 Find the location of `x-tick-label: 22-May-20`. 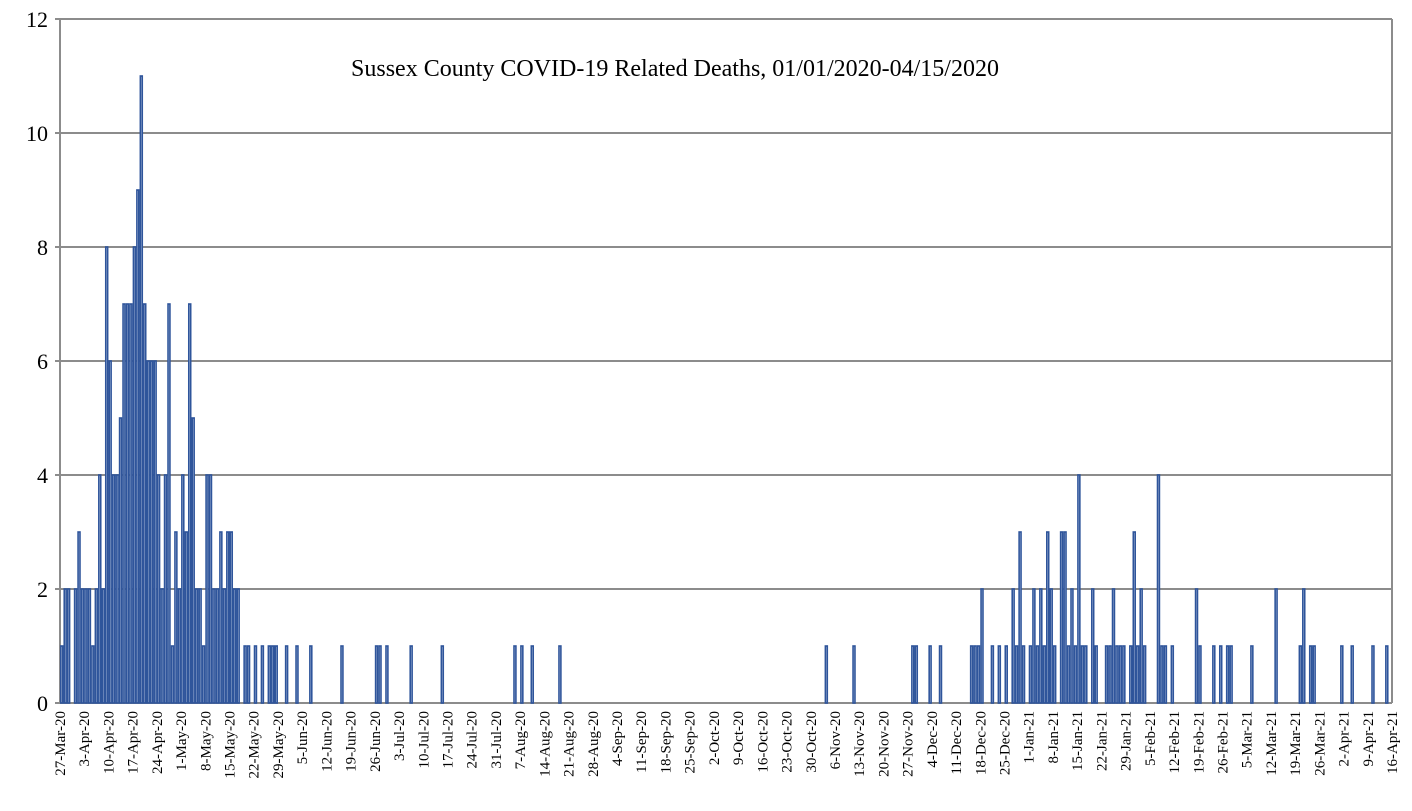

x-tick-label: 22-May-20 is located at coordinates (255, 745).